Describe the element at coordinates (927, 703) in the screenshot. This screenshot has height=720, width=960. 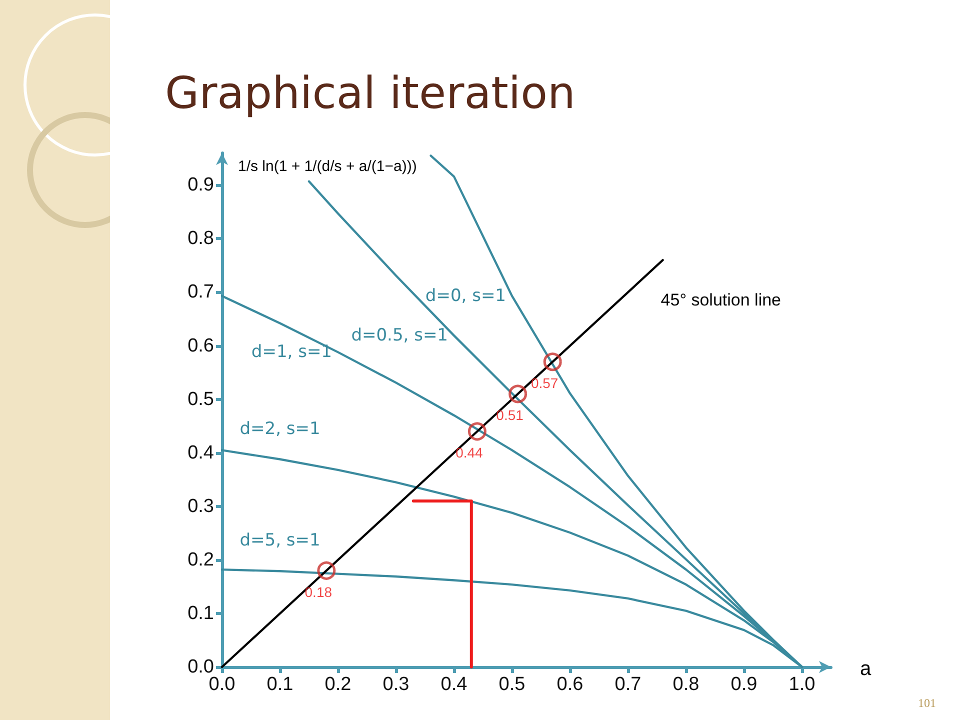
I see `text: 101` at that location.